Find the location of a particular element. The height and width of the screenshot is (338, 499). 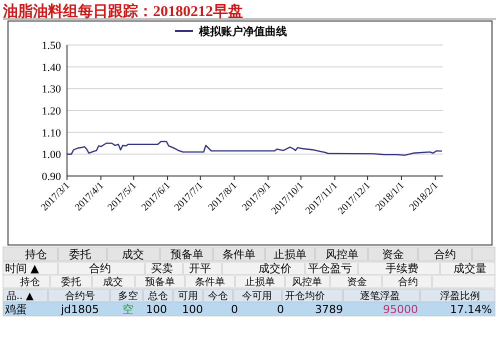

text: 空 is located at coordinates (128, 309).